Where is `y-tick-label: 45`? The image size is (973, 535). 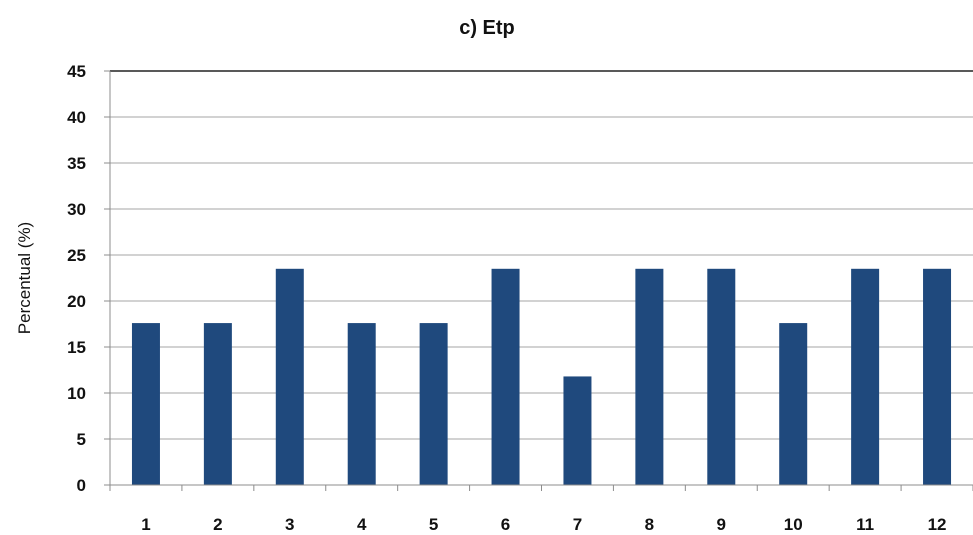 y-tick-label: 45 is located at coordinates (76, 71).